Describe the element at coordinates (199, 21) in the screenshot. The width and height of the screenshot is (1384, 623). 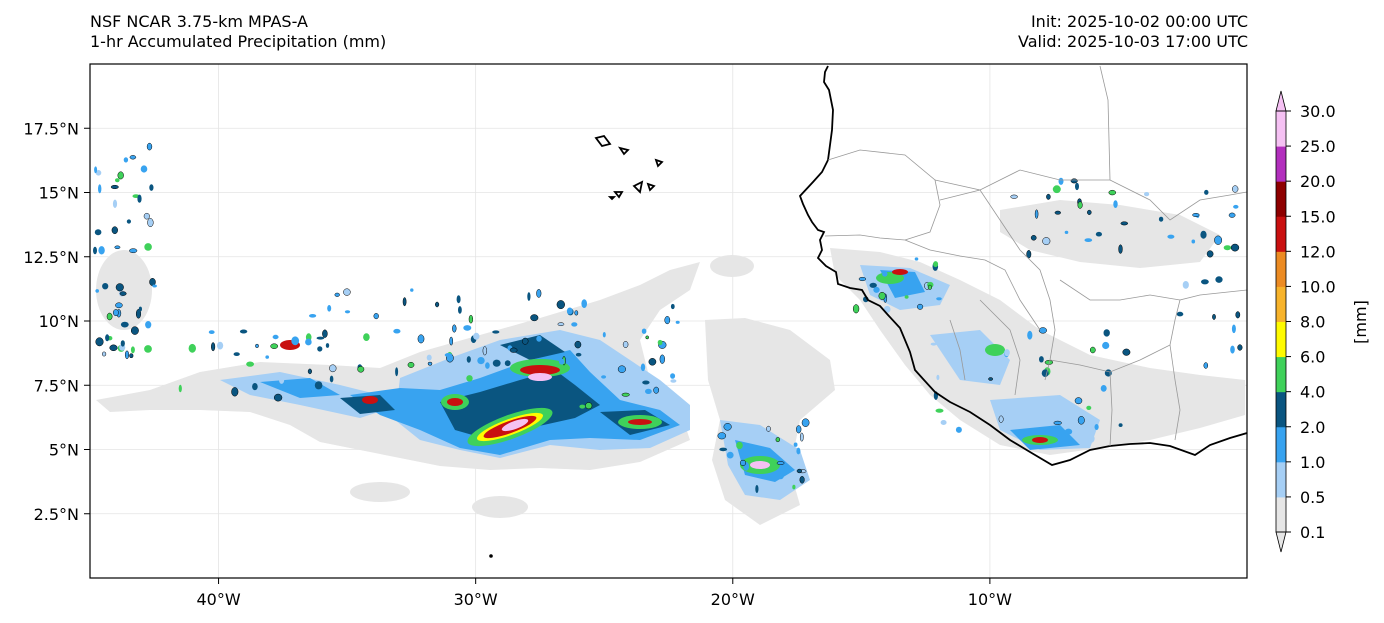
I see `model-title: NSF NCAR 3.75-km MPAS-A` at that location.